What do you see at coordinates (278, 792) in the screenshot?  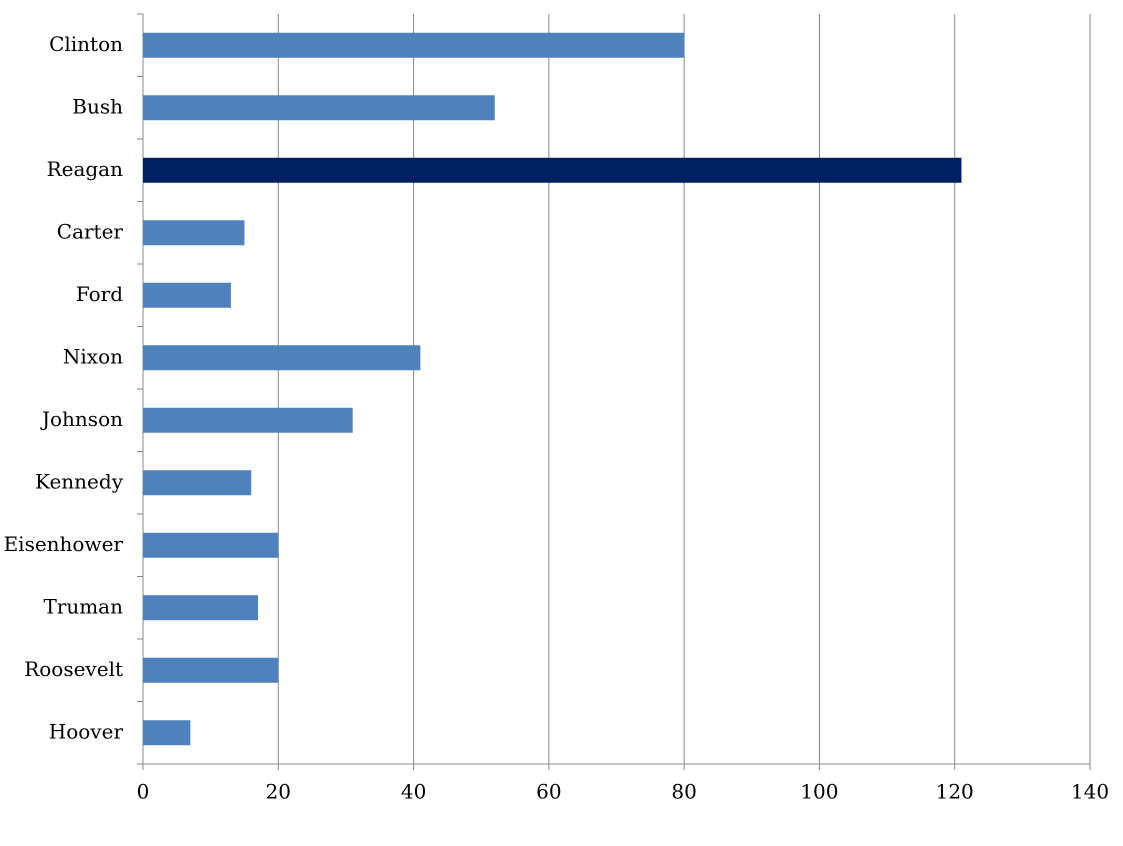 I see `x-tick-label: 20` at bounding box center [278, 792].